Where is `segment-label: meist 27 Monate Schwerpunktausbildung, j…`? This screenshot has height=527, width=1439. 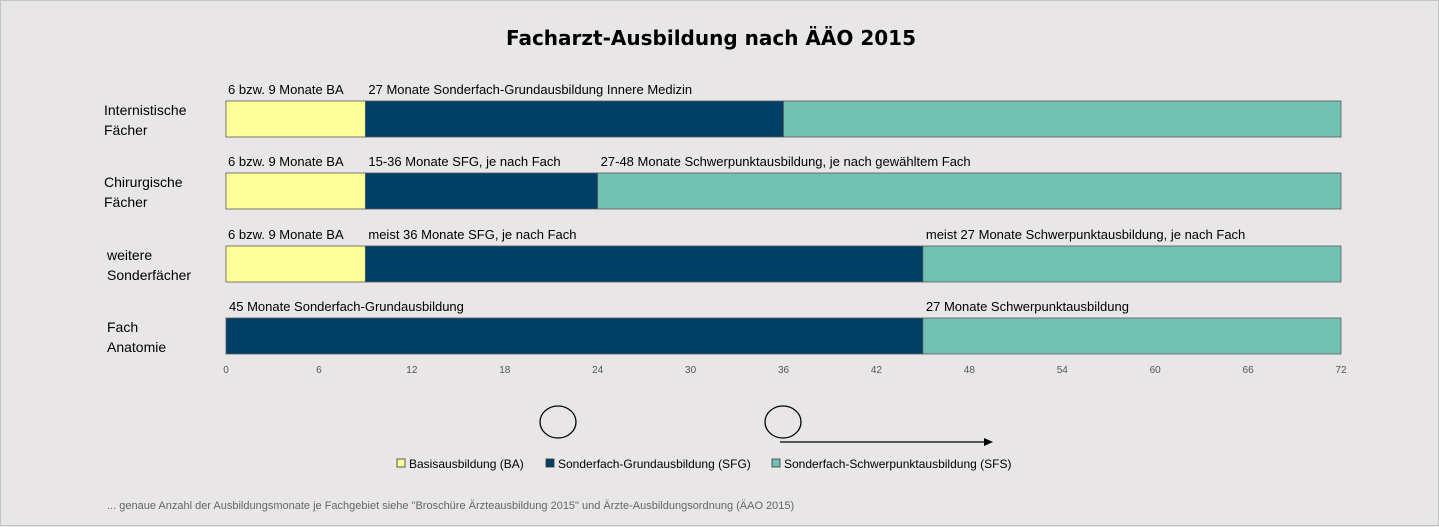
segment-label: meist 27 Monate Schwerpunktausbildung, j… is located at coordinates (1085, 234).